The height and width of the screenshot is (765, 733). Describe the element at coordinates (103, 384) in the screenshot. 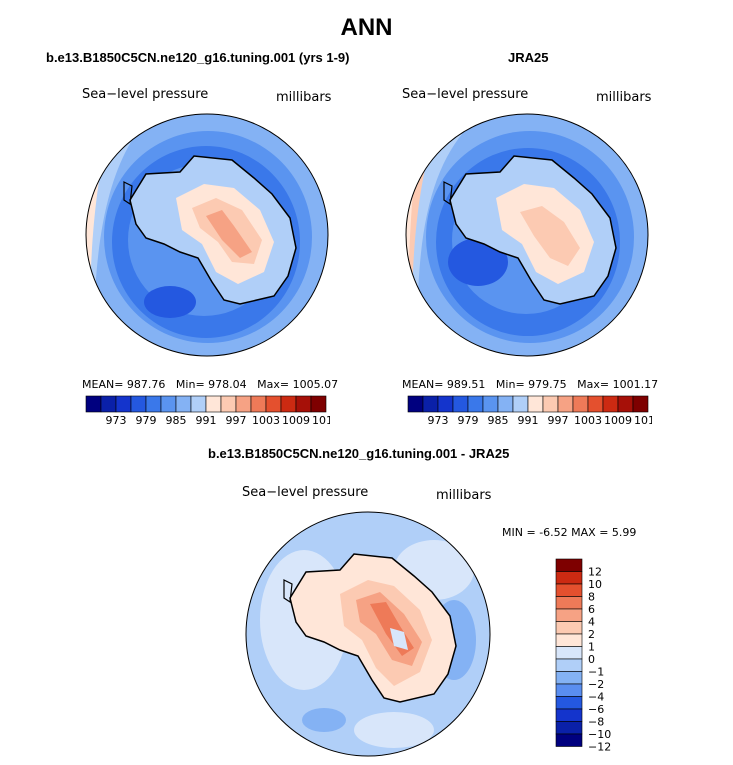

I see `panel-1-mean-label: MEAN=` at that location.